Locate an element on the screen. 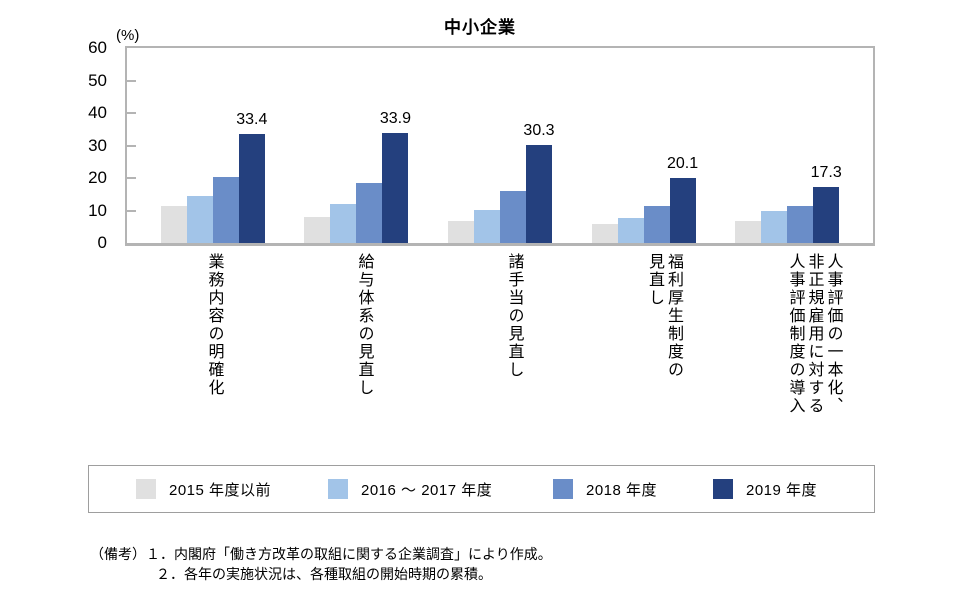 Image resolution: width=960 pixels, height=600 pixels. category-slot: 給与体系の見直し is located at coordinates (364, 334).